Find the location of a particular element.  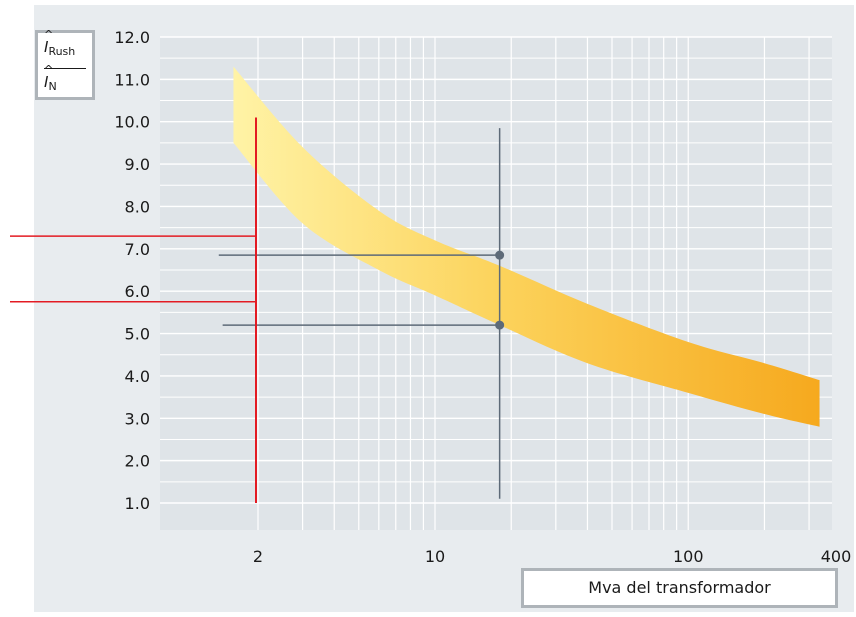

x-axis-label: Mva del transformador is located at coordinates (679, 588).